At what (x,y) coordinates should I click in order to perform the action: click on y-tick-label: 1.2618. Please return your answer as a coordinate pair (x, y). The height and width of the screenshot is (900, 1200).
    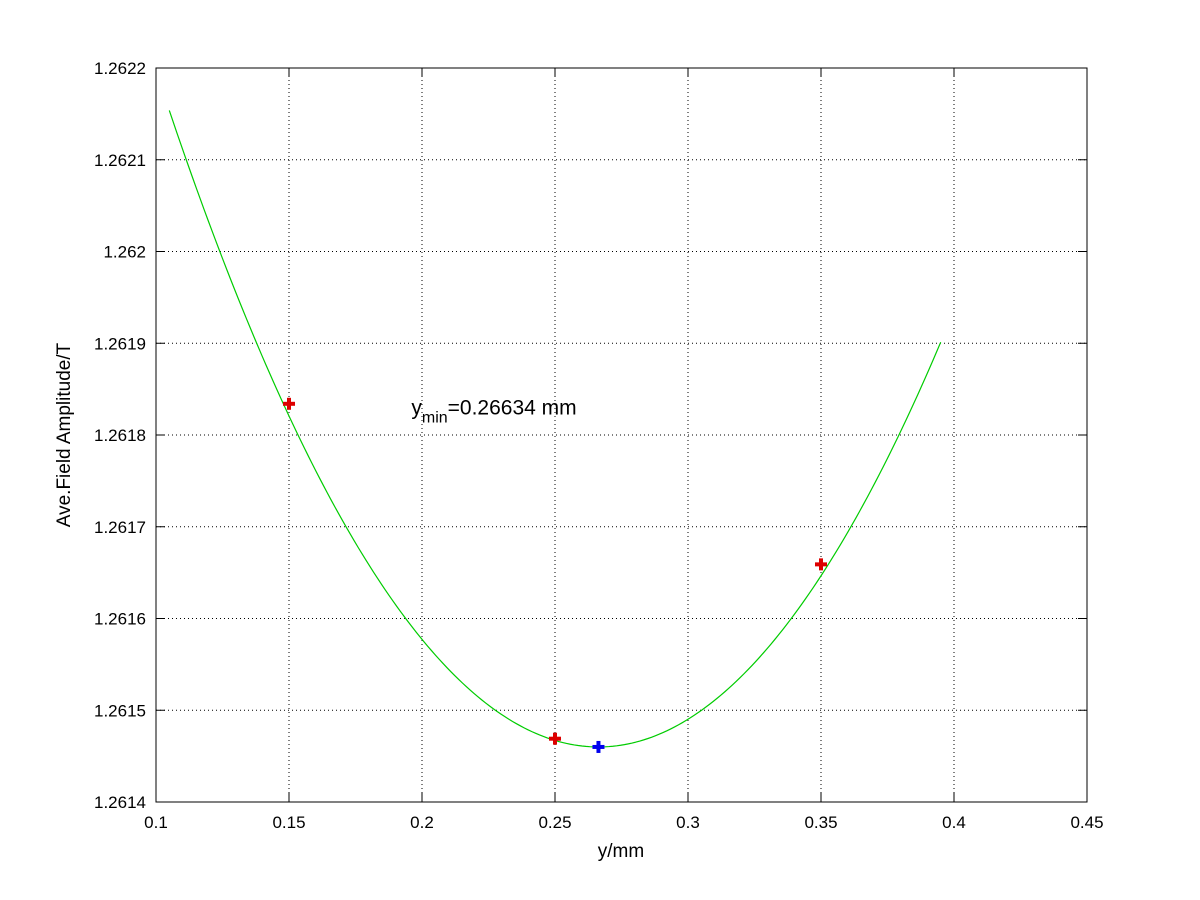
    Looking at the image, I should click on (120, 435).